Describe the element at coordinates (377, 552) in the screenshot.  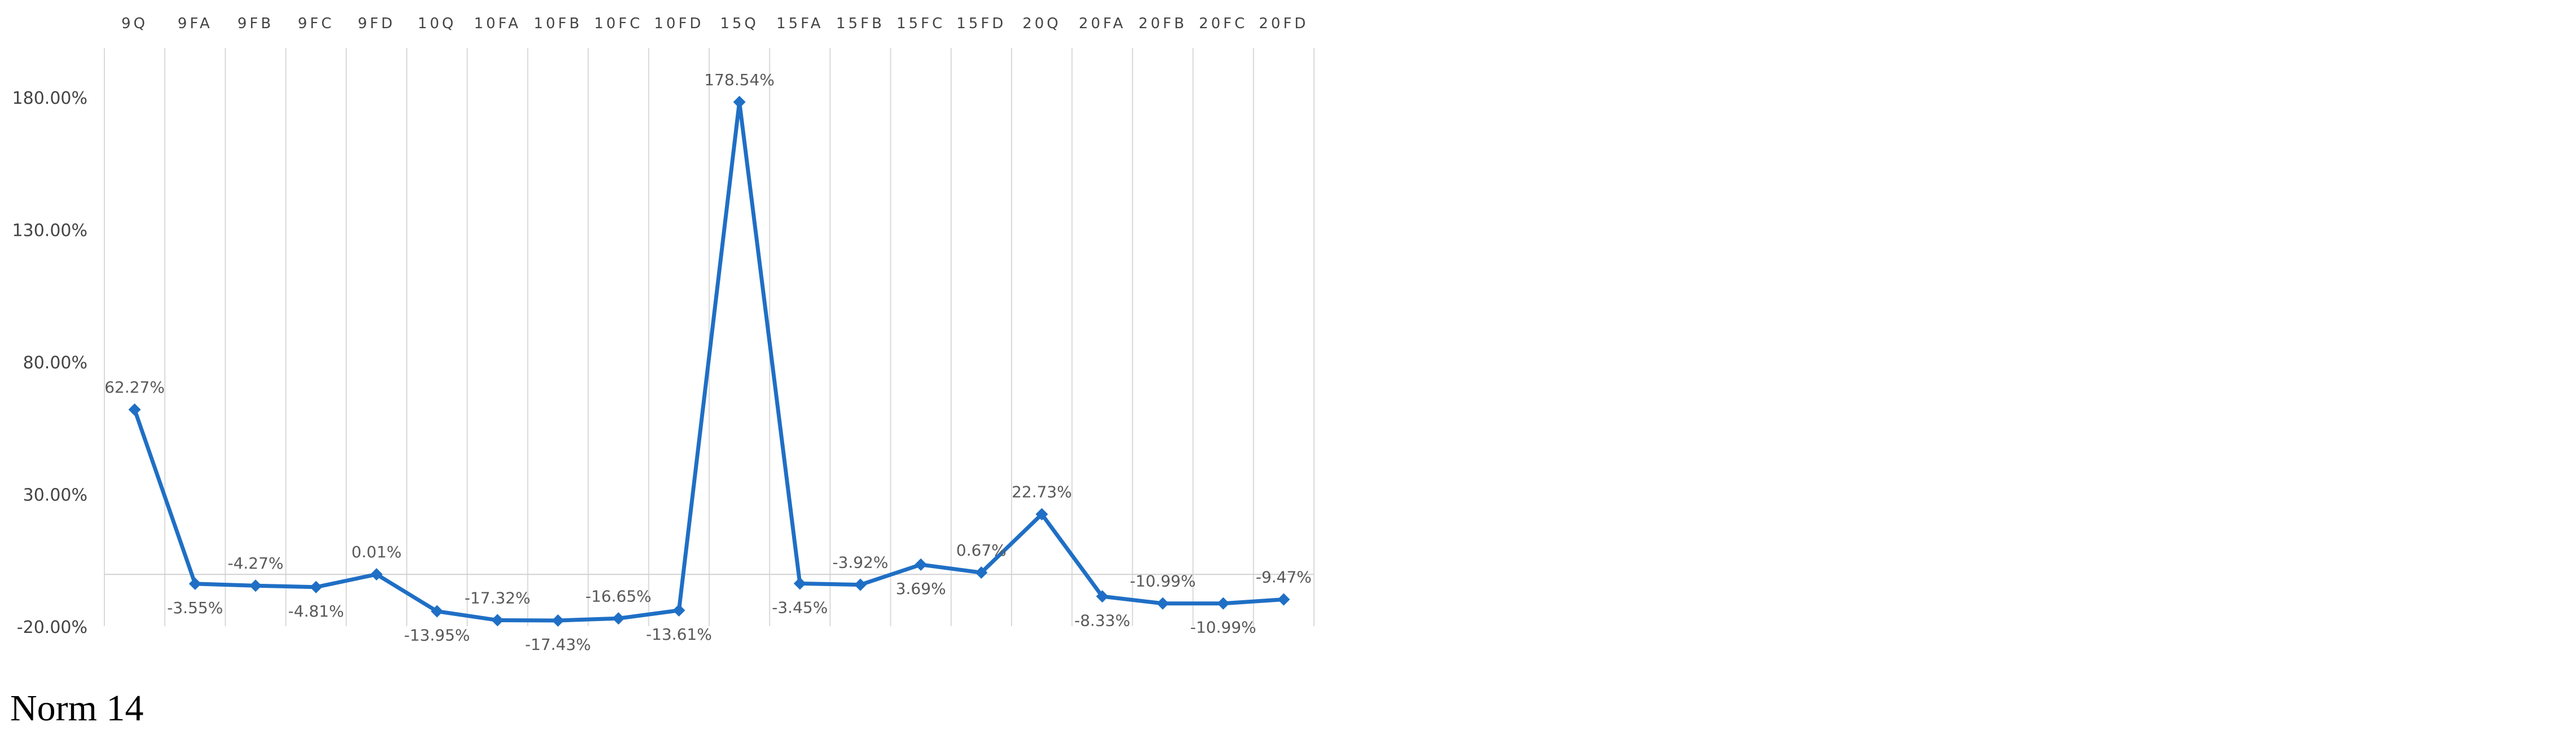
I see `data-label: 0.01%` at that location.